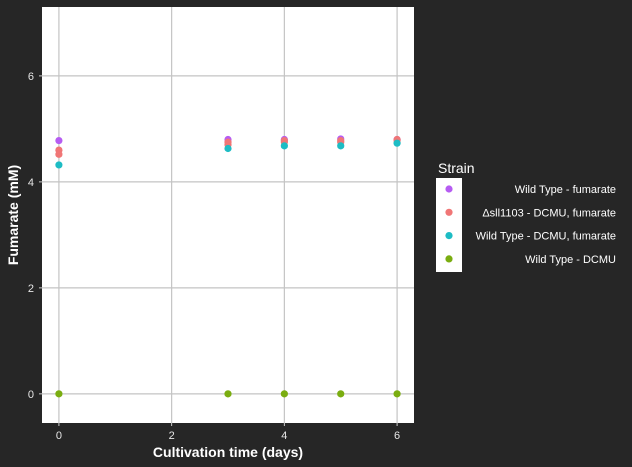  Describe the element at coordinates (549, 213) in the screenshot. I see `legend-label: Δsll1103 - DCMU, fumarate` at that location.